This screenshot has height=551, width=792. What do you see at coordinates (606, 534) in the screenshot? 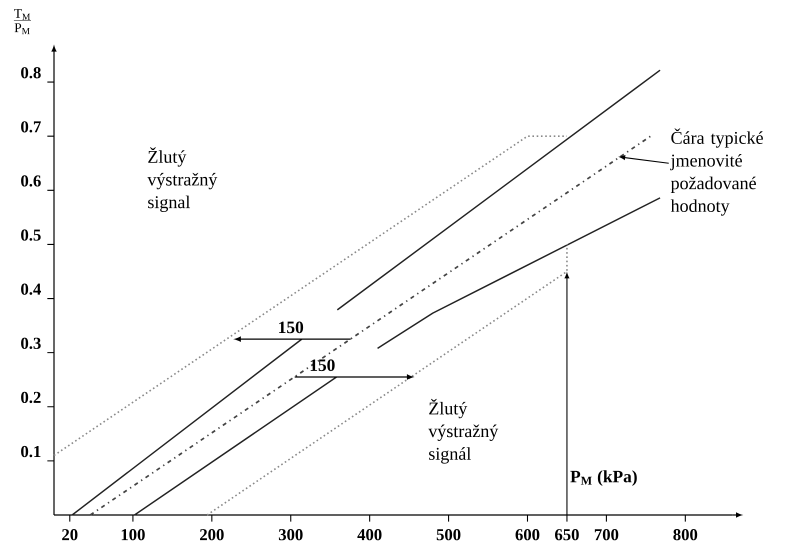
I see `x-tick-label: 700` at bounding box center [606, 534].